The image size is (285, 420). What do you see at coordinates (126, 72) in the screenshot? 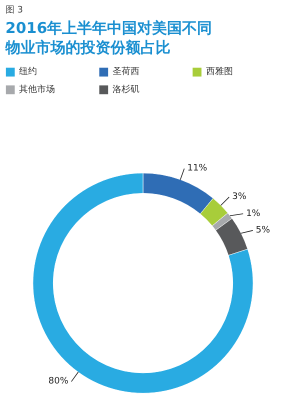
I see `legend-label: 圣荷西` at bounding box center [126, 72].